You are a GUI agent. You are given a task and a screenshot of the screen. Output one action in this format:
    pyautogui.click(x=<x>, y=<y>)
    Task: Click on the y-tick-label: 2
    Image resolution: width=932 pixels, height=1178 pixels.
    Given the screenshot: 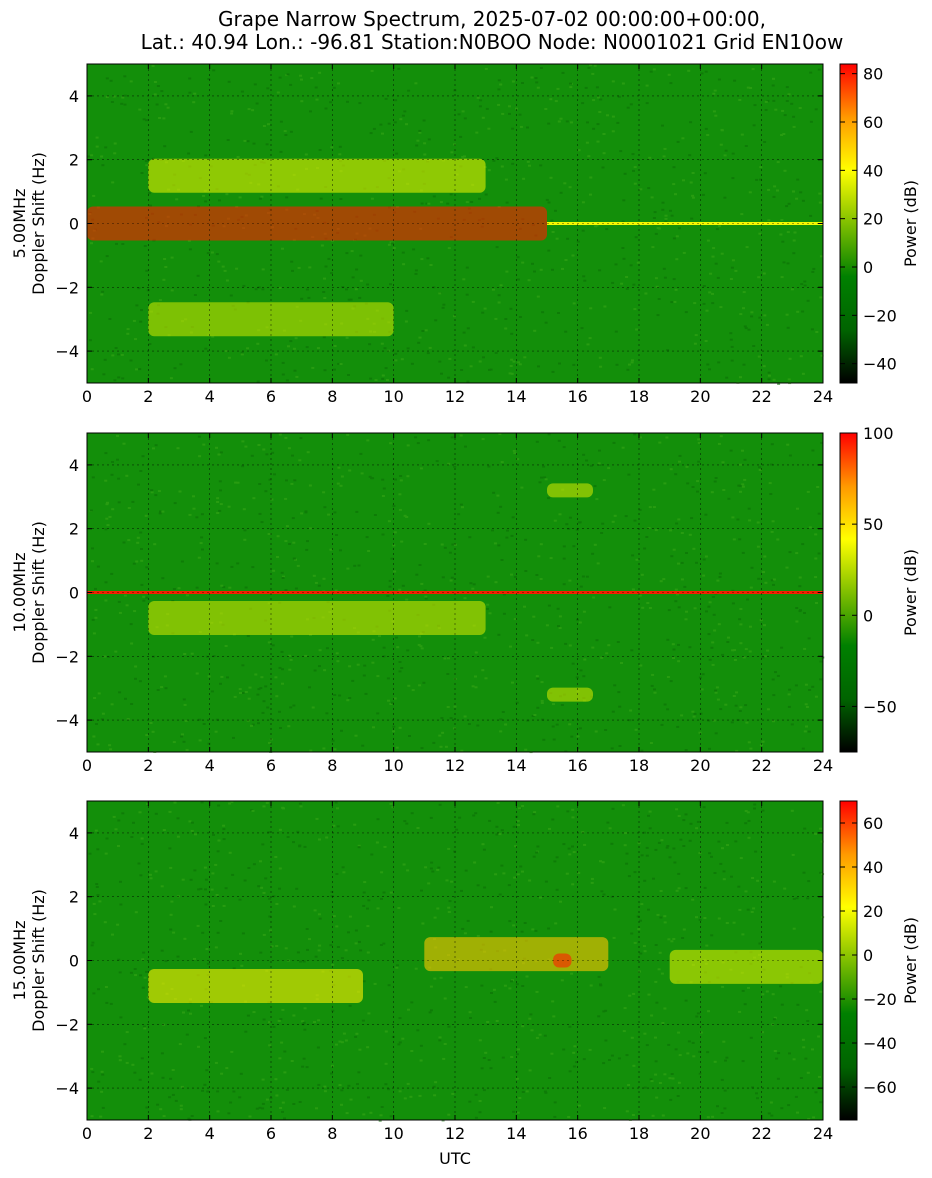 What is the action you would take?
    pyautogui.click(x=74, y=529)
    